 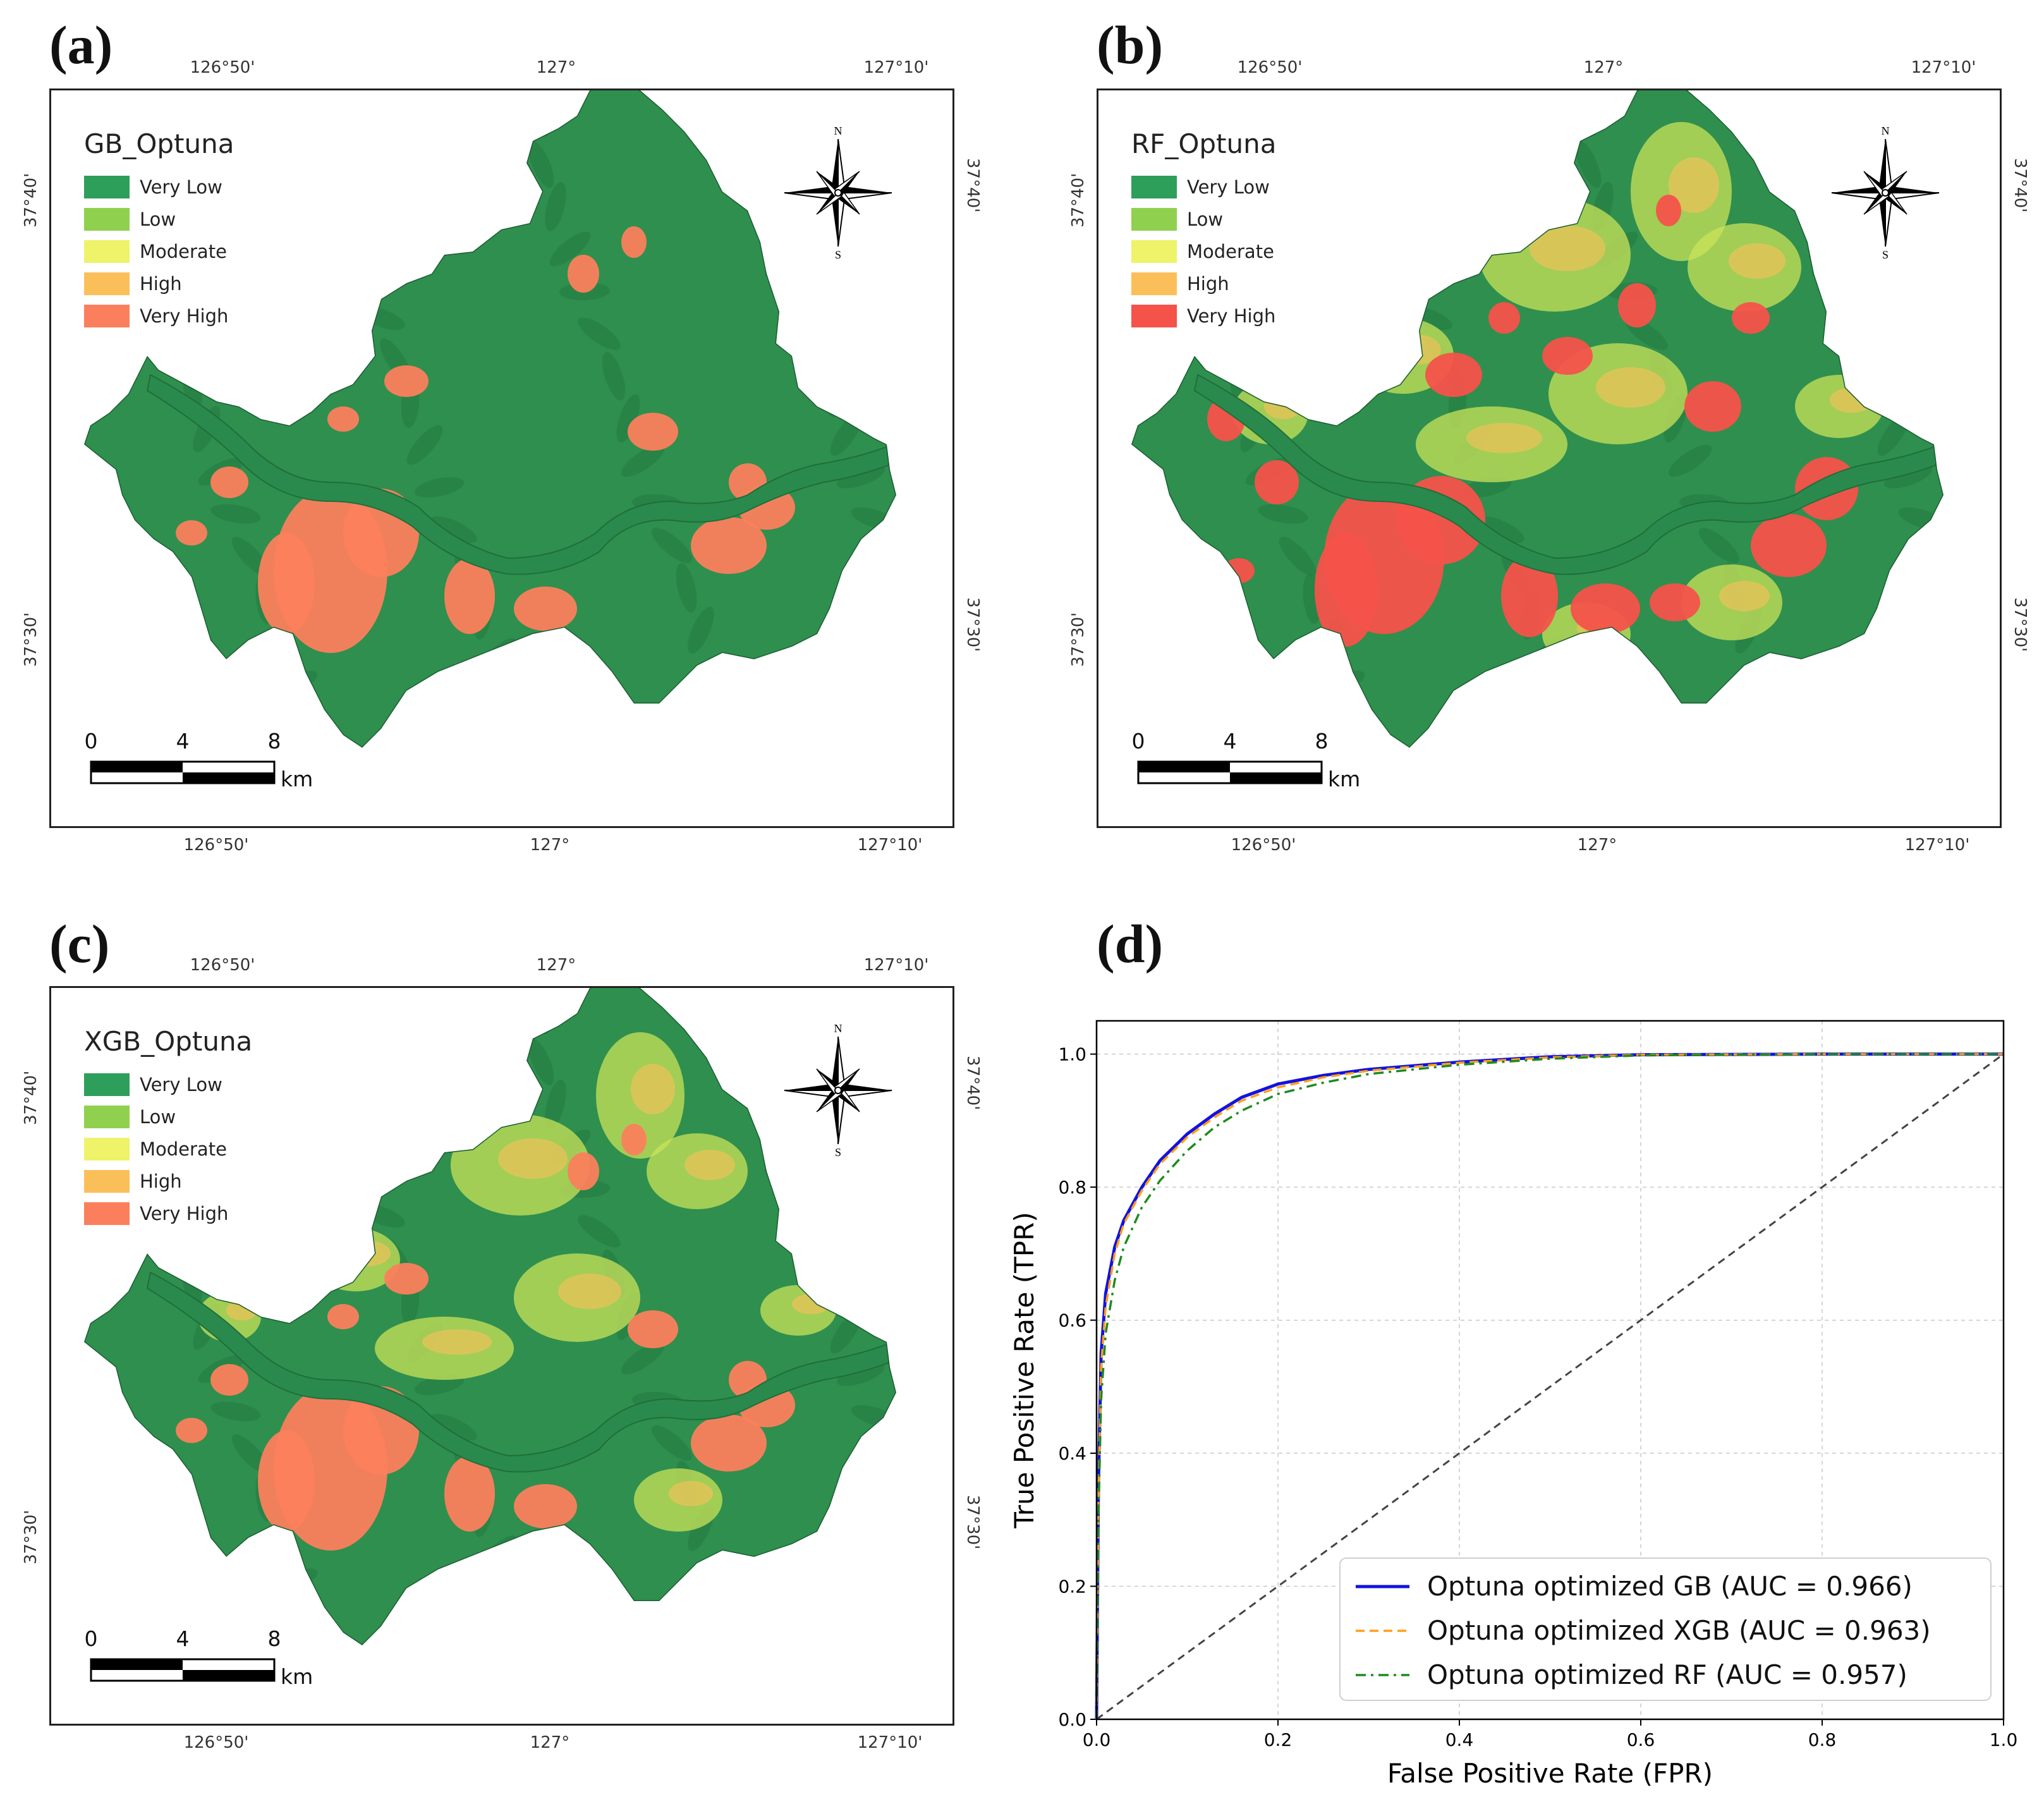 What do you see at coordinates (1679, 1630) in the screenshot?
I see `legend-series-label: Optuna optimized XGB (AUC = 0.963)` at bounding box center [1679, 1630].